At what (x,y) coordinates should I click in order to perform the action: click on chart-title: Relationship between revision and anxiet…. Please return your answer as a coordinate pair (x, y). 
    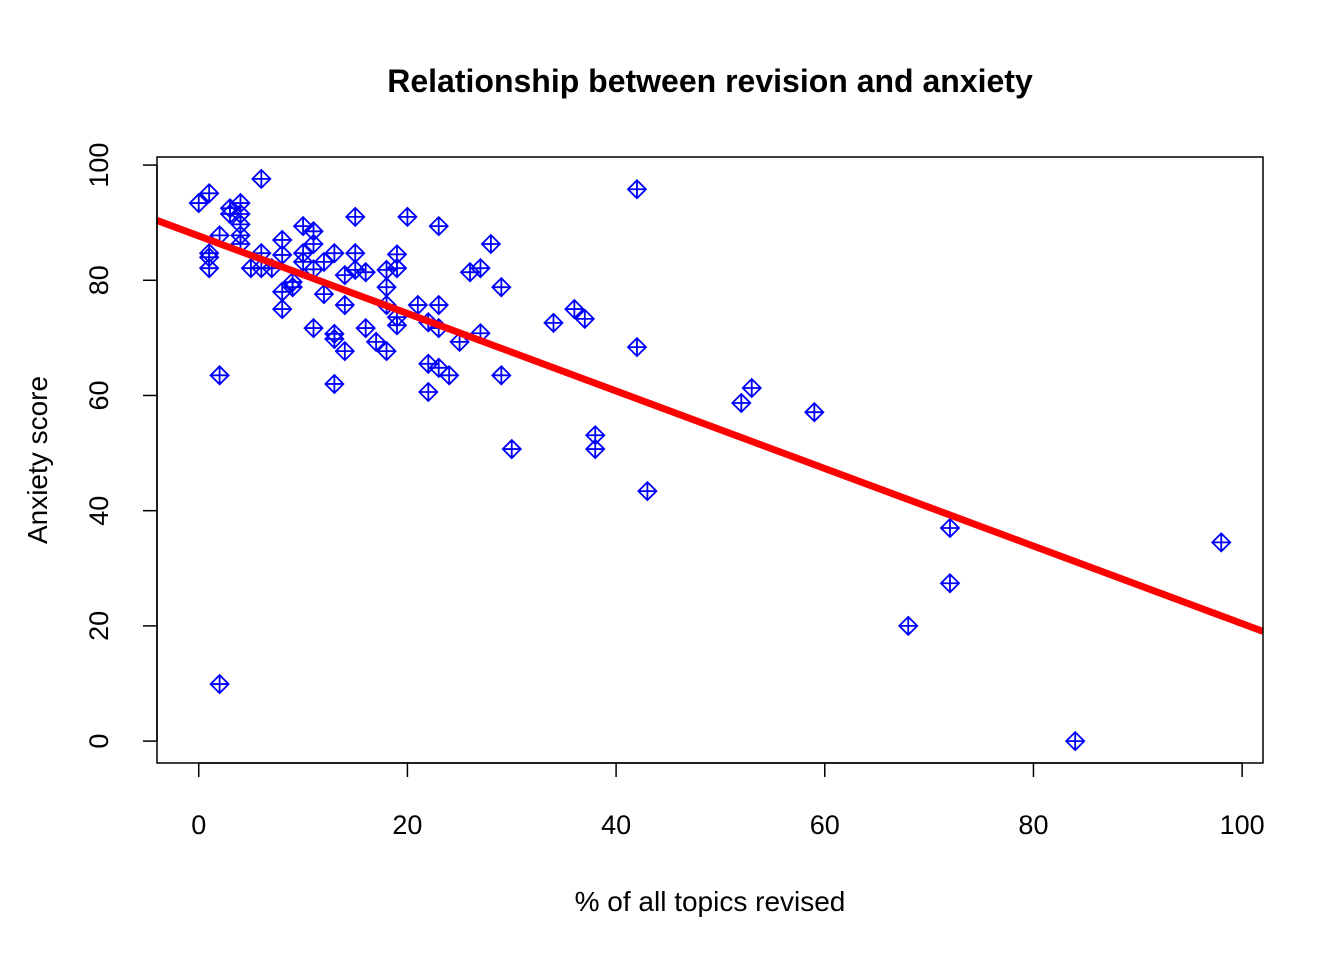
    Looking at the image, I should click on (710, 81).